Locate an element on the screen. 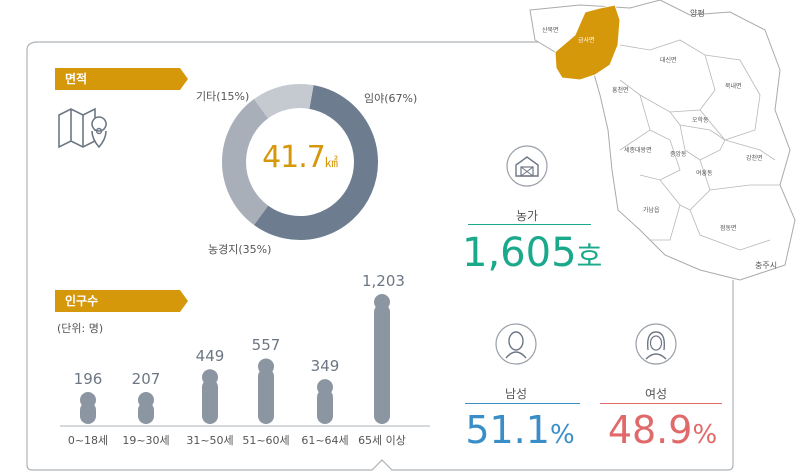 Image resolution: width=800 pixels, height=475 pixels. man-icon is located at coordinates (516, 344).